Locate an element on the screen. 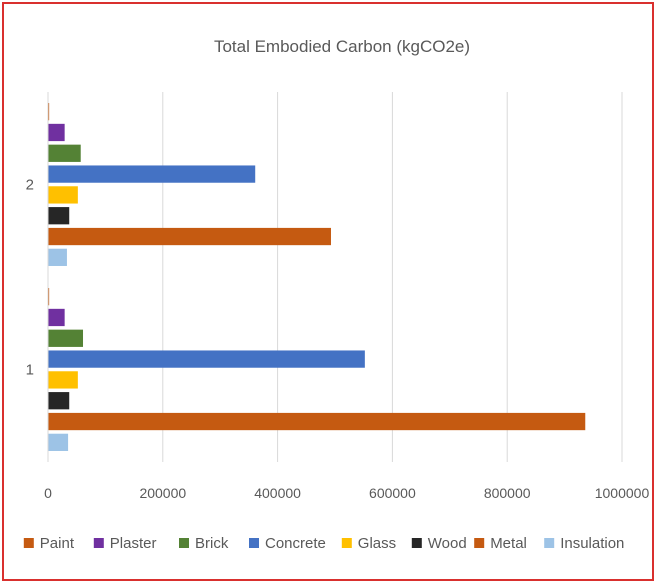  legend-label-metal: Metal is located at coordinates (508, 543).